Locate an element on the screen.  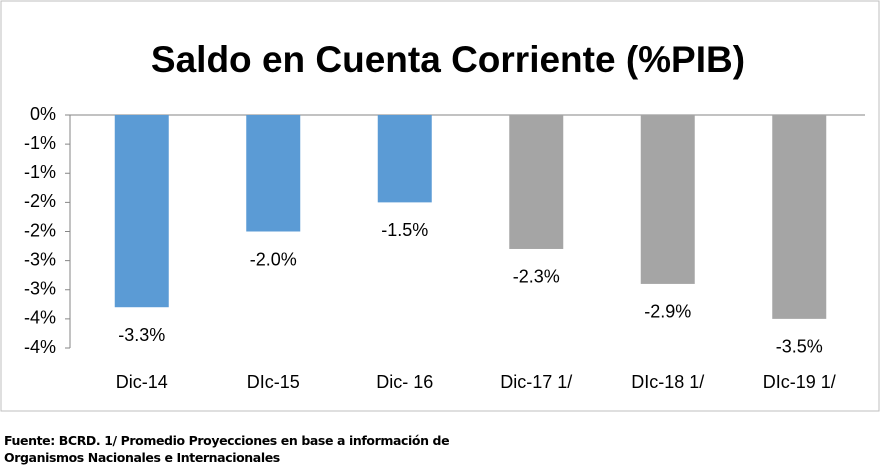
x-tick-label: DIc-15 is located at coordinates (273, 382).